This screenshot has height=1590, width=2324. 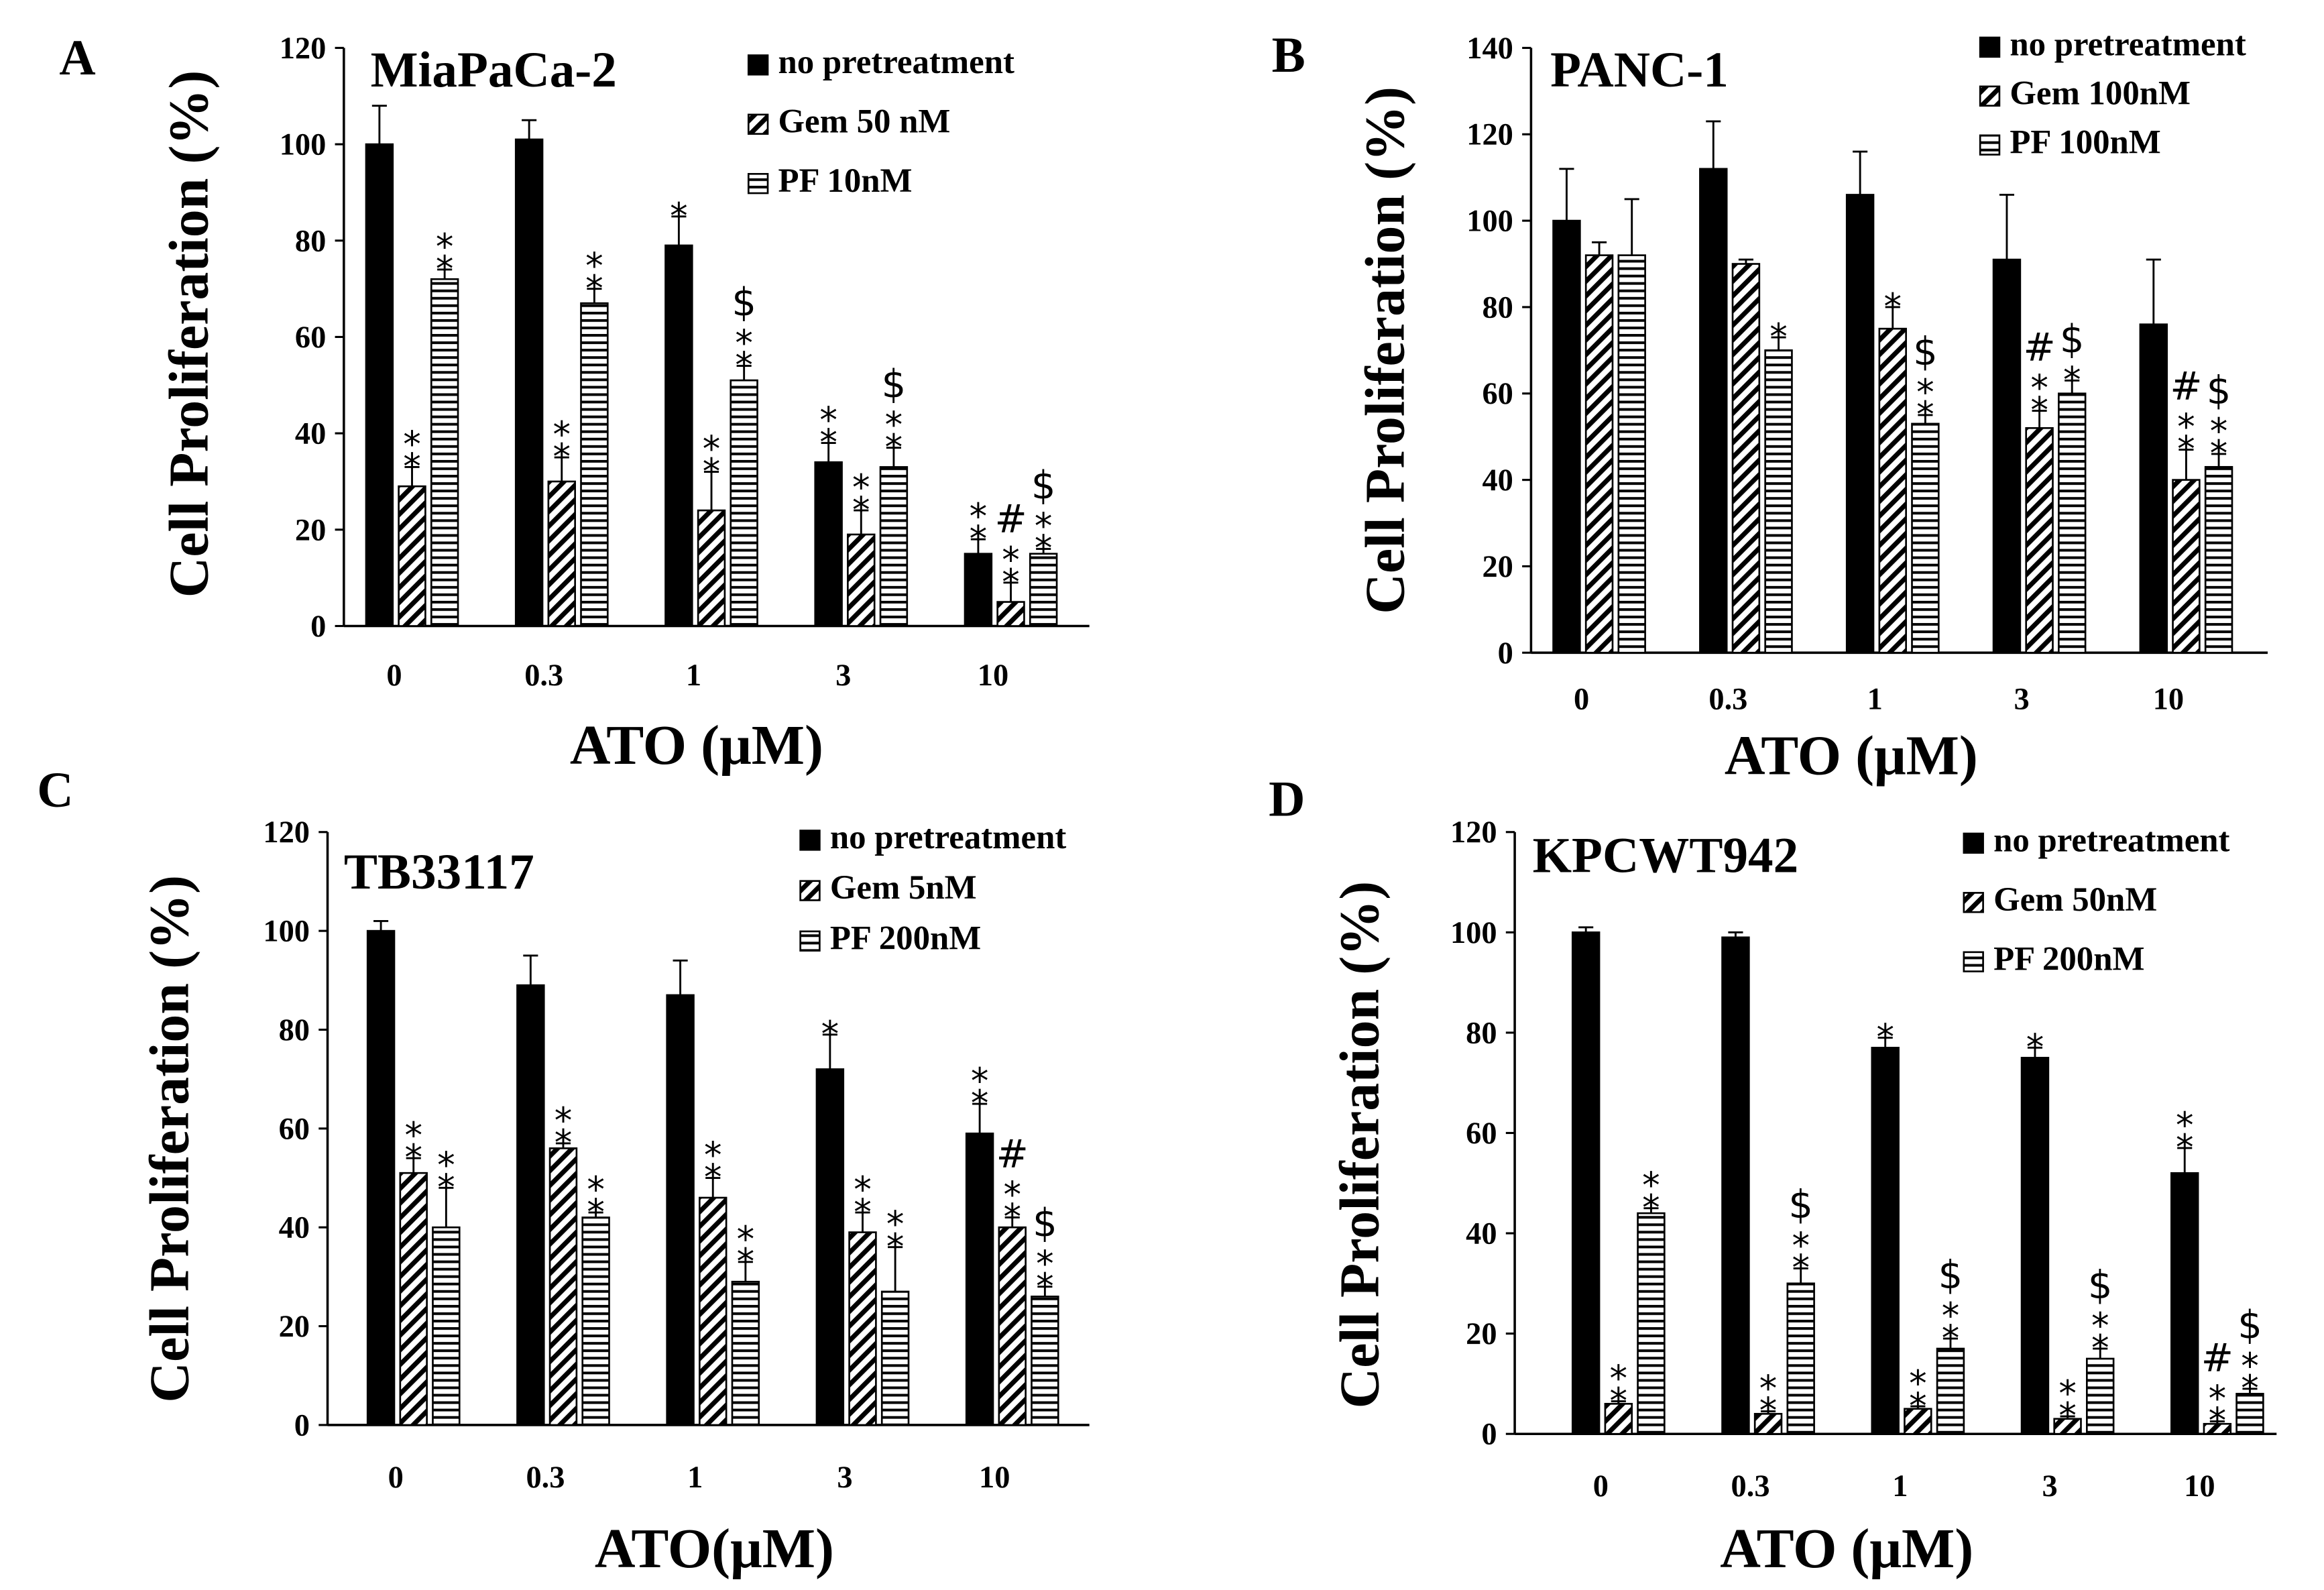 What do you see at coordinates (1490, 49) in the screenshot?
I see `y-tick-label: 140` at bounding box center [1490, 49].